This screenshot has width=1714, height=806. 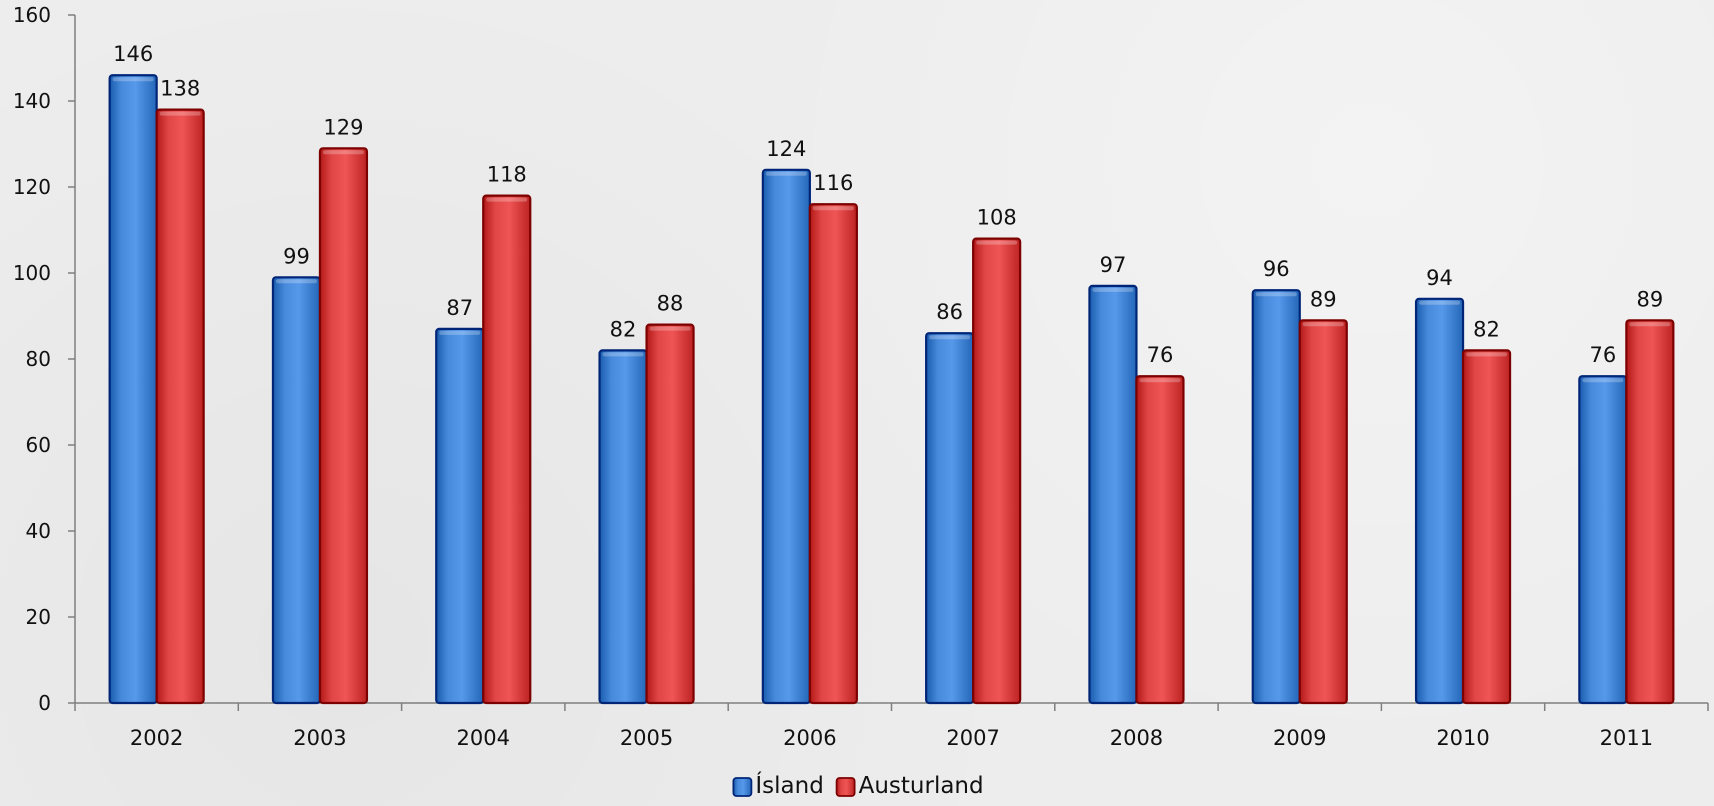 I want to click on bar-island-2002, so click(x=133, y=389).